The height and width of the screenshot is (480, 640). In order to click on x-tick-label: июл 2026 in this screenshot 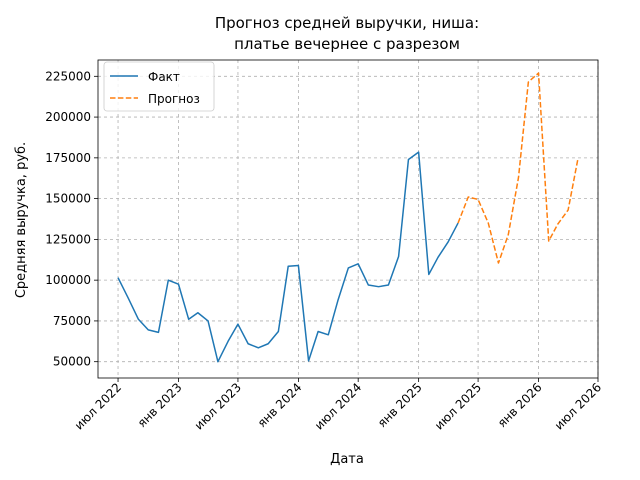, I will do `click(578, 406)`.